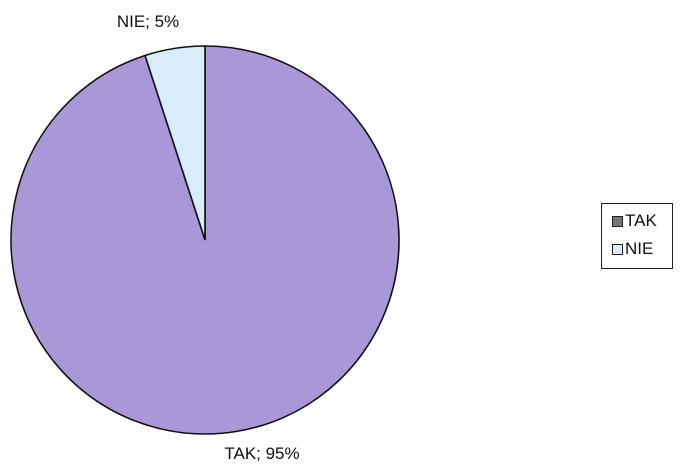  I want to click on legend-item-tak: TAK, so click(634, 221).